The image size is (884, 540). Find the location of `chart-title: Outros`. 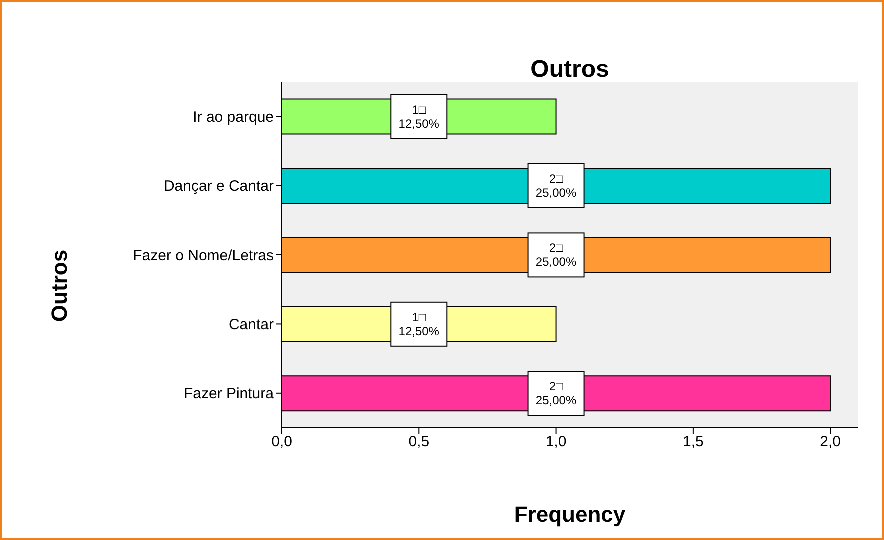

chart-title: Outros is located at coordinates (570, 70).